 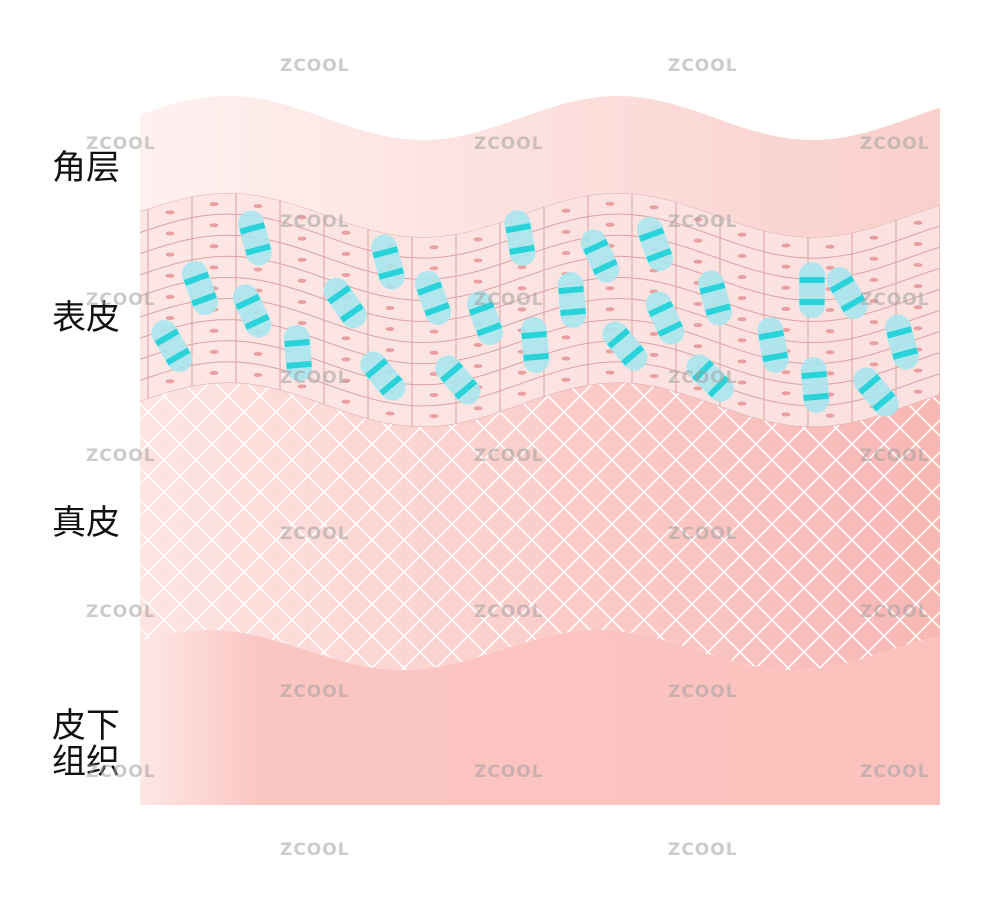 I want to click on label-dermis: 真皮, so click(x=86, y=523).